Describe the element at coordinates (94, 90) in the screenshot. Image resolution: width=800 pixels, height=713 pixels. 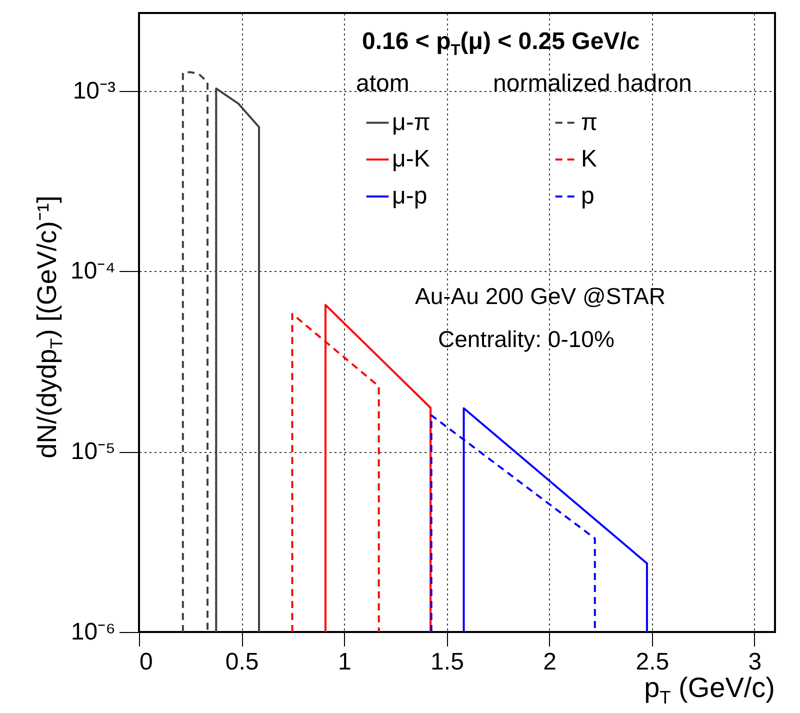
I see `y-tick-label: 10⁻³` at that location.